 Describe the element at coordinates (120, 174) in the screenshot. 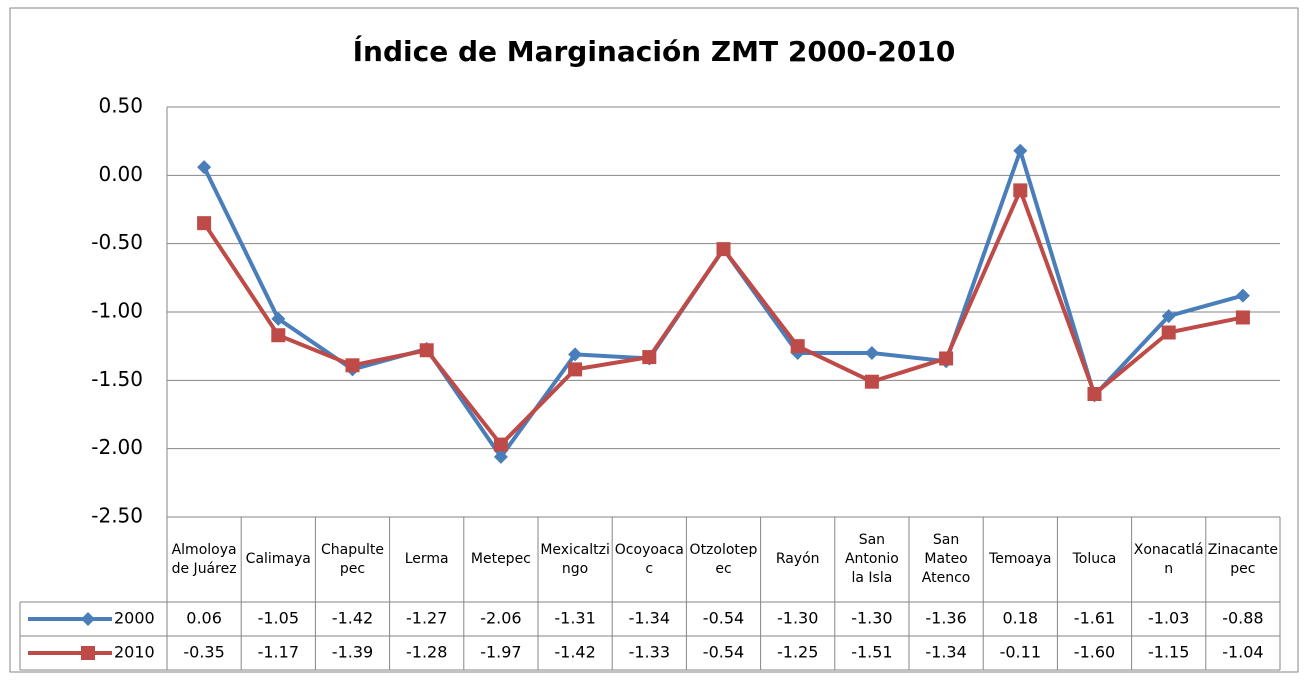

I see `y-tick-label: 0.00` at that location.